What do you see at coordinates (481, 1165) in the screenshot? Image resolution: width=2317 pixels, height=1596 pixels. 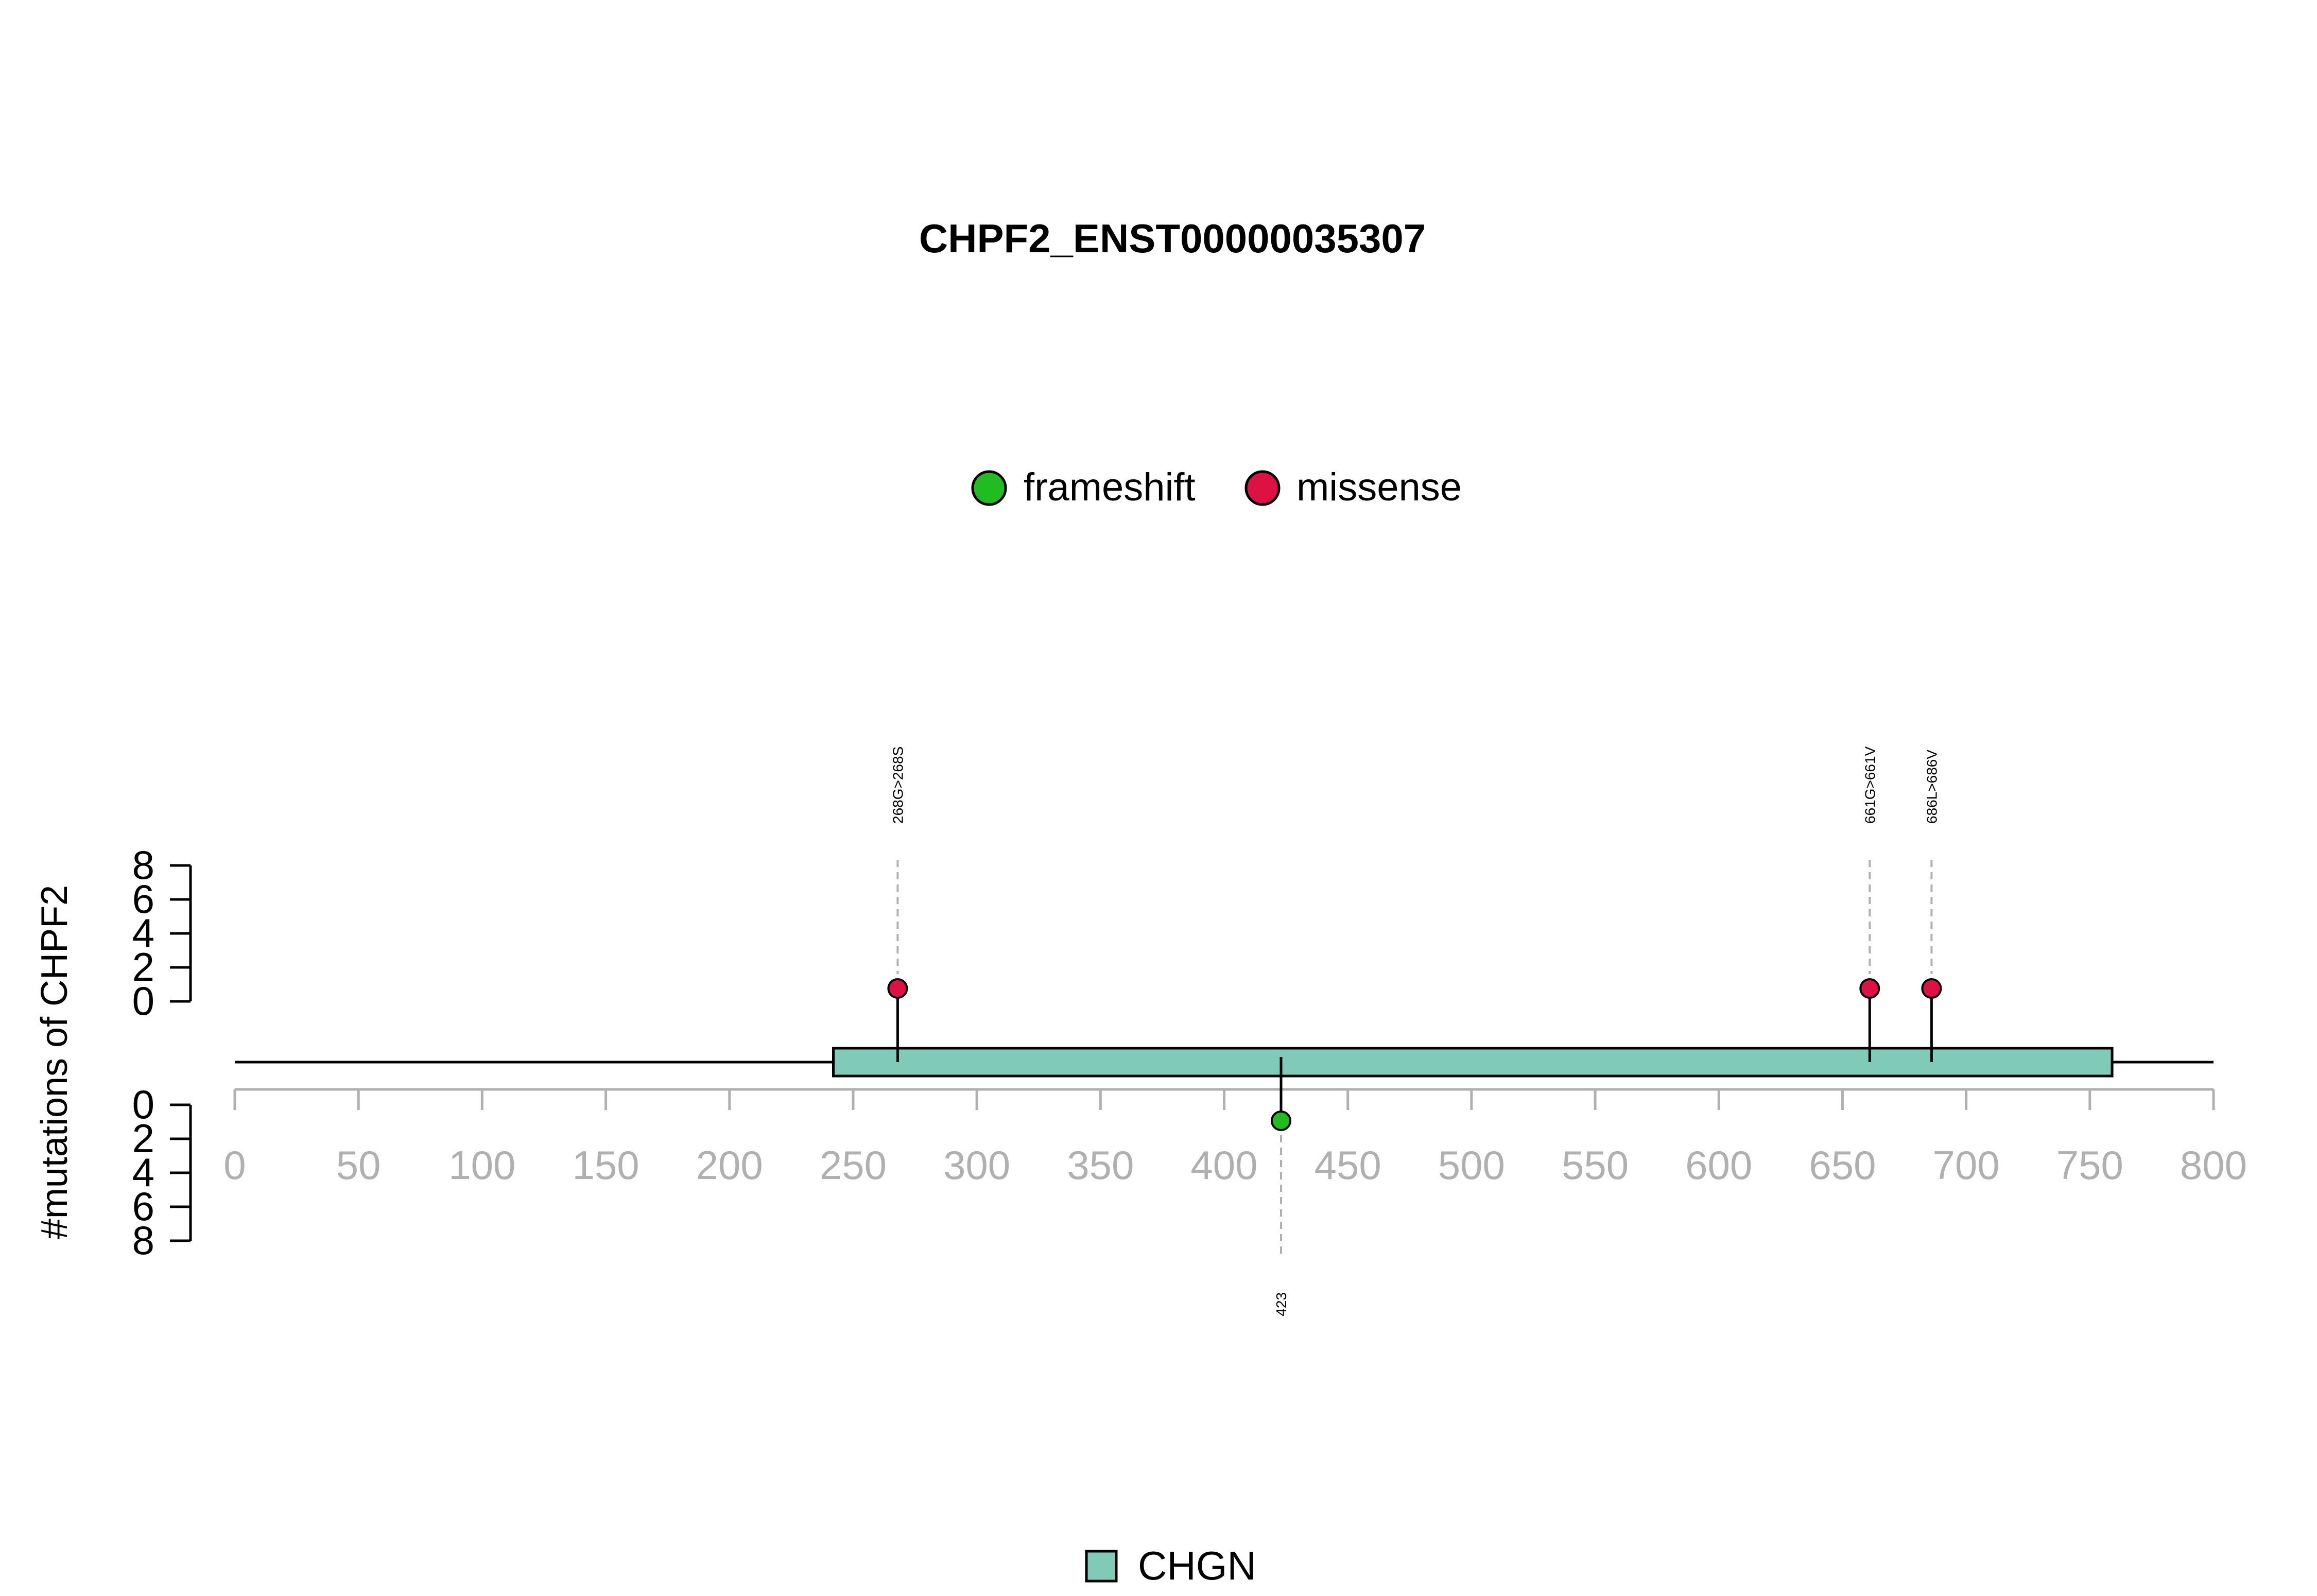 I see `x-tick-label: 100` at bounding box center [481, 1165].